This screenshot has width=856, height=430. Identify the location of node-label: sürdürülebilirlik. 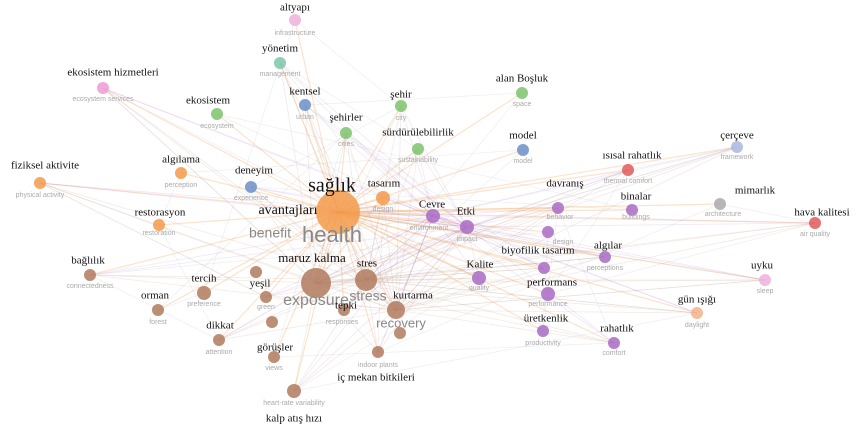
(418, 133).